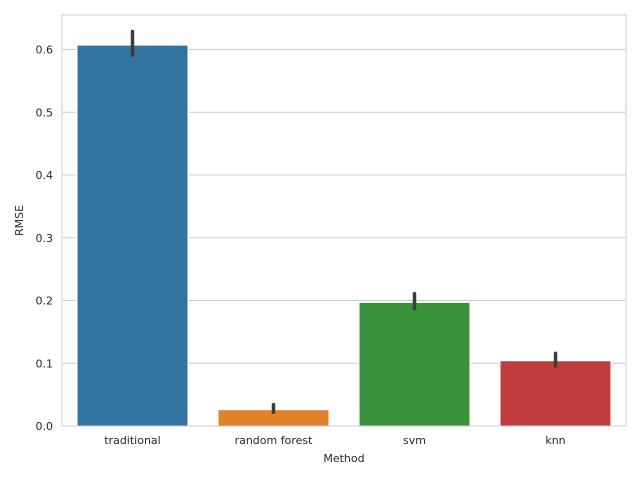 The image size is (640, 480). I want to click on y-tick-labels: 0.0 0.1 0.2 0.3 0.4 0.5 0.6, so click(45, 238).